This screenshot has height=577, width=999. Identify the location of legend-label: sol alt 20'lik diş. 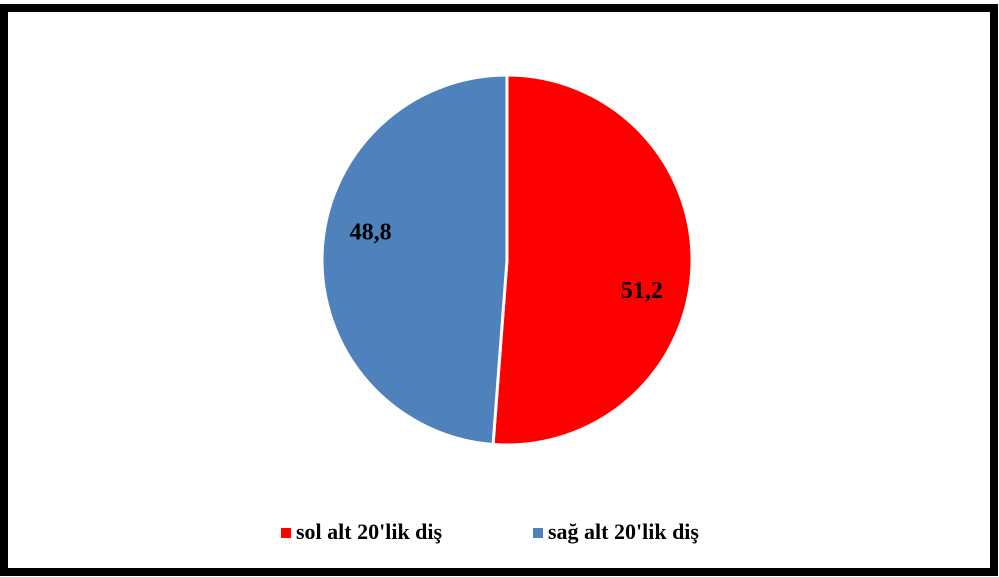
(369, 531).